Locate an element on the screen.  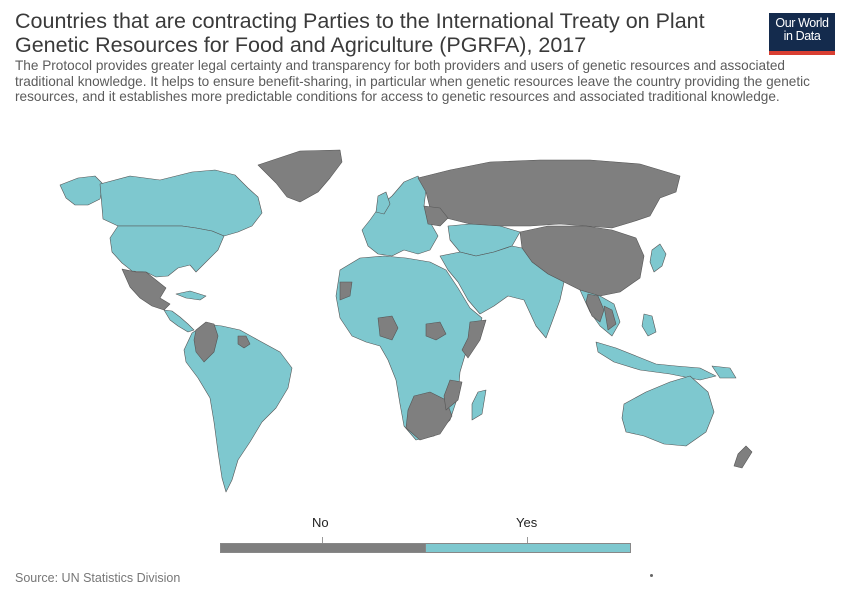
region-south-america is located at coordinates (238, 408).